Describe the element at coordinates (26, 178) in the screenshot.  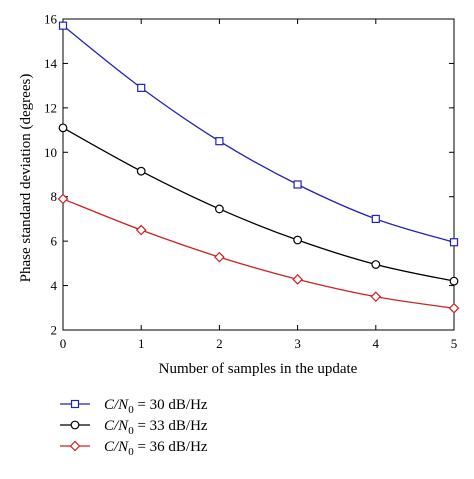
I see `y-axis-label: Phase standard deviation (degrees)` at that location.